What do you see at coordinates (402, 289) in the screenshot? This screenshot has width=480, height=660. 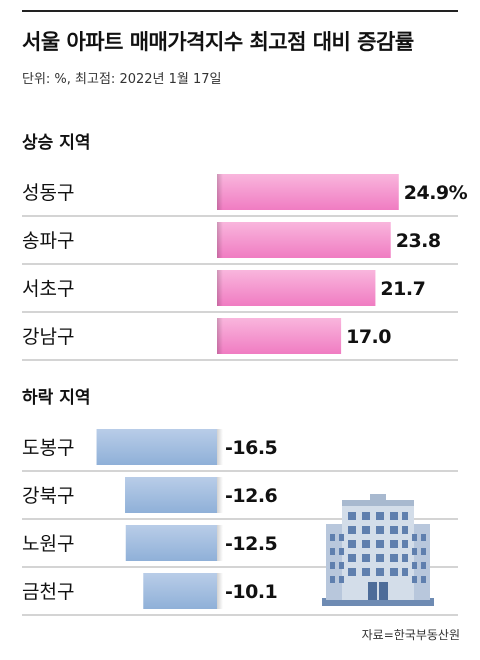 I see `value-label: 21.7` at bounding box center [402, 289].